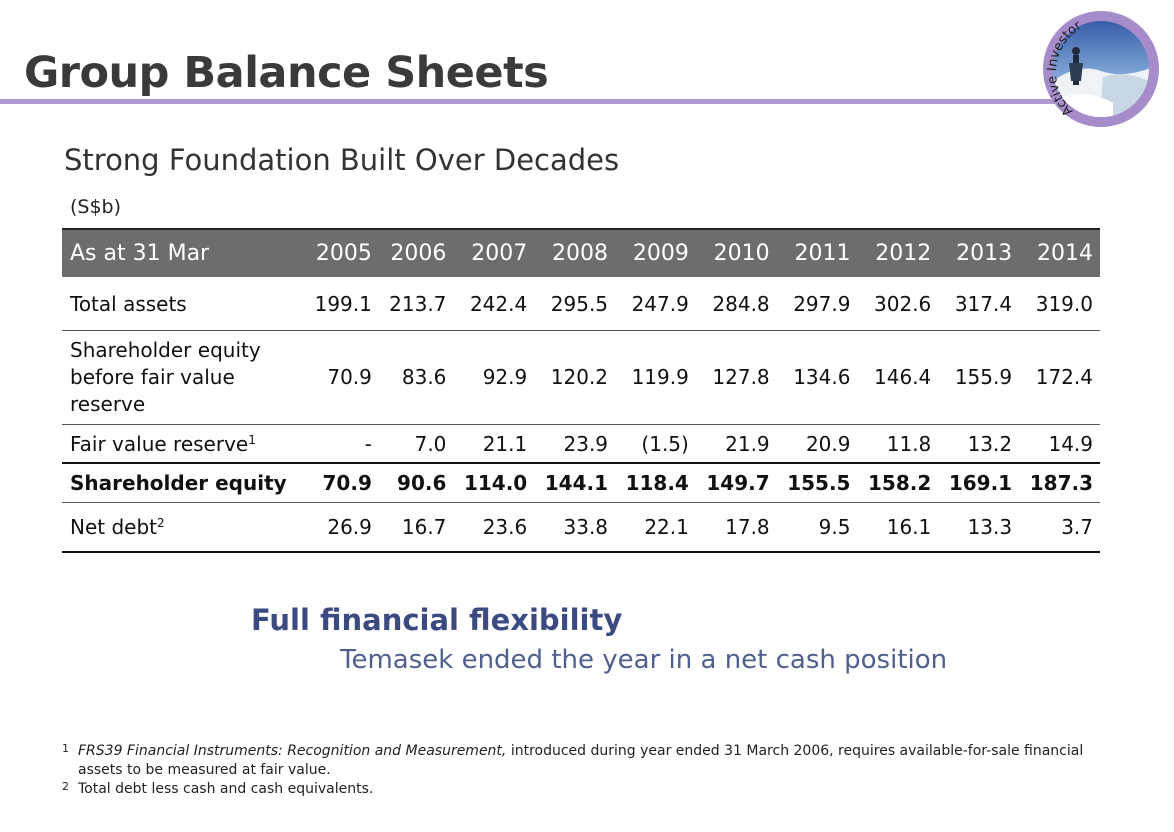 The width and height of the screenshot is (1174, 832). What do you see at coordinates (161, 523) in the screenshot?
I see `footnote-ref: 2` at bounding box center [161, 523].